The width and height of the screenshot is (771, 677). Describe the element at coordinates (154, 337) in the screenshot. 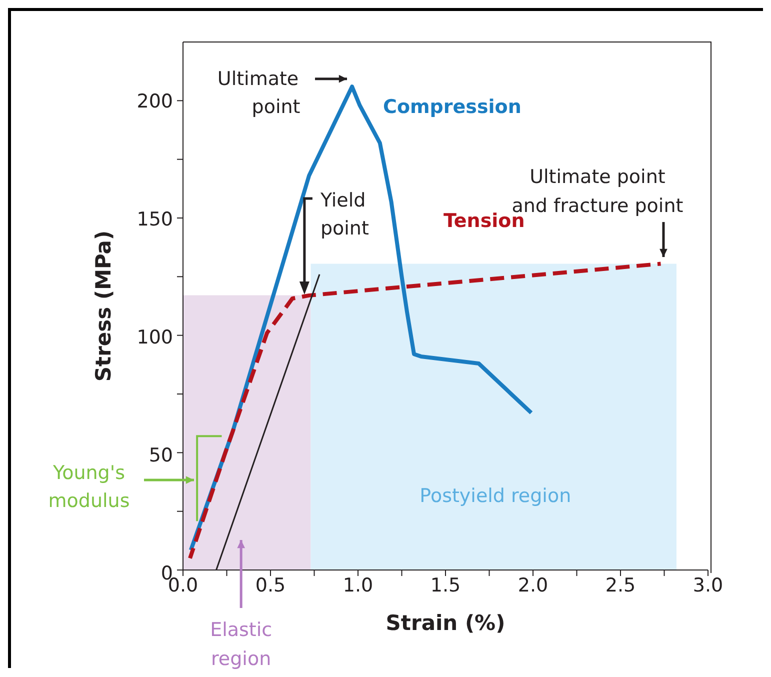

I see `y-tick-label: 100` at that location.